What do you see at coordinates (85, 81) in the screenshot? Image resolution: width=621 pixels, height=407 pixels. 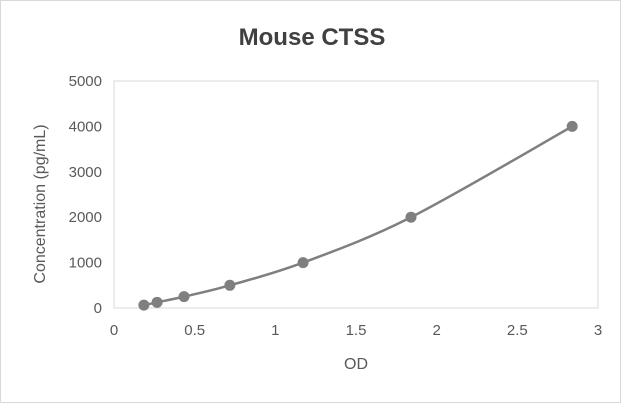 I see `y-tick-label: 5000` at bounding box center [85, 81].